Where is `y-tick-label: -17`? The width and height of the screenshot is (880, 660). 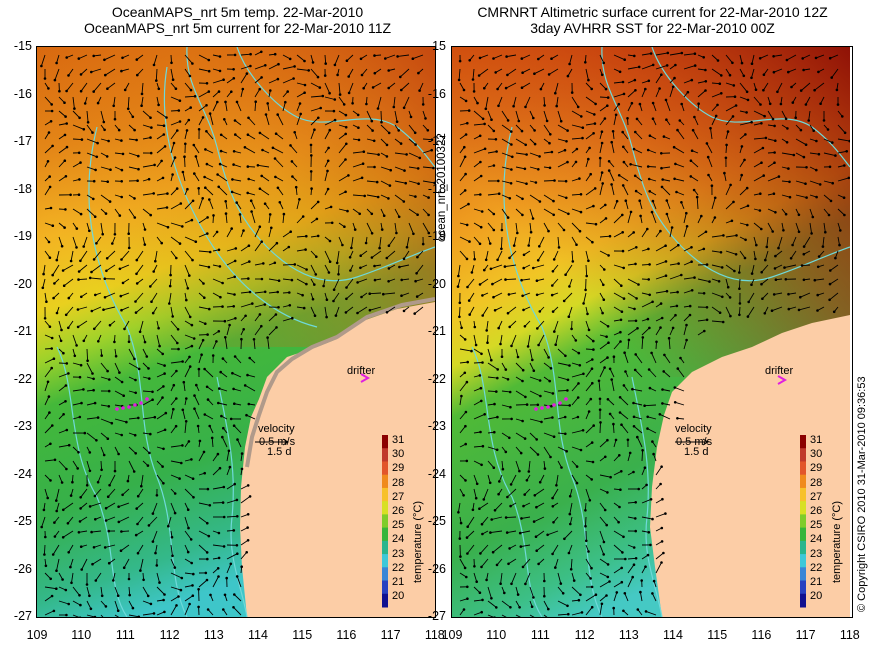
y-tick-label: -17 is located at coordinates (22, 141).